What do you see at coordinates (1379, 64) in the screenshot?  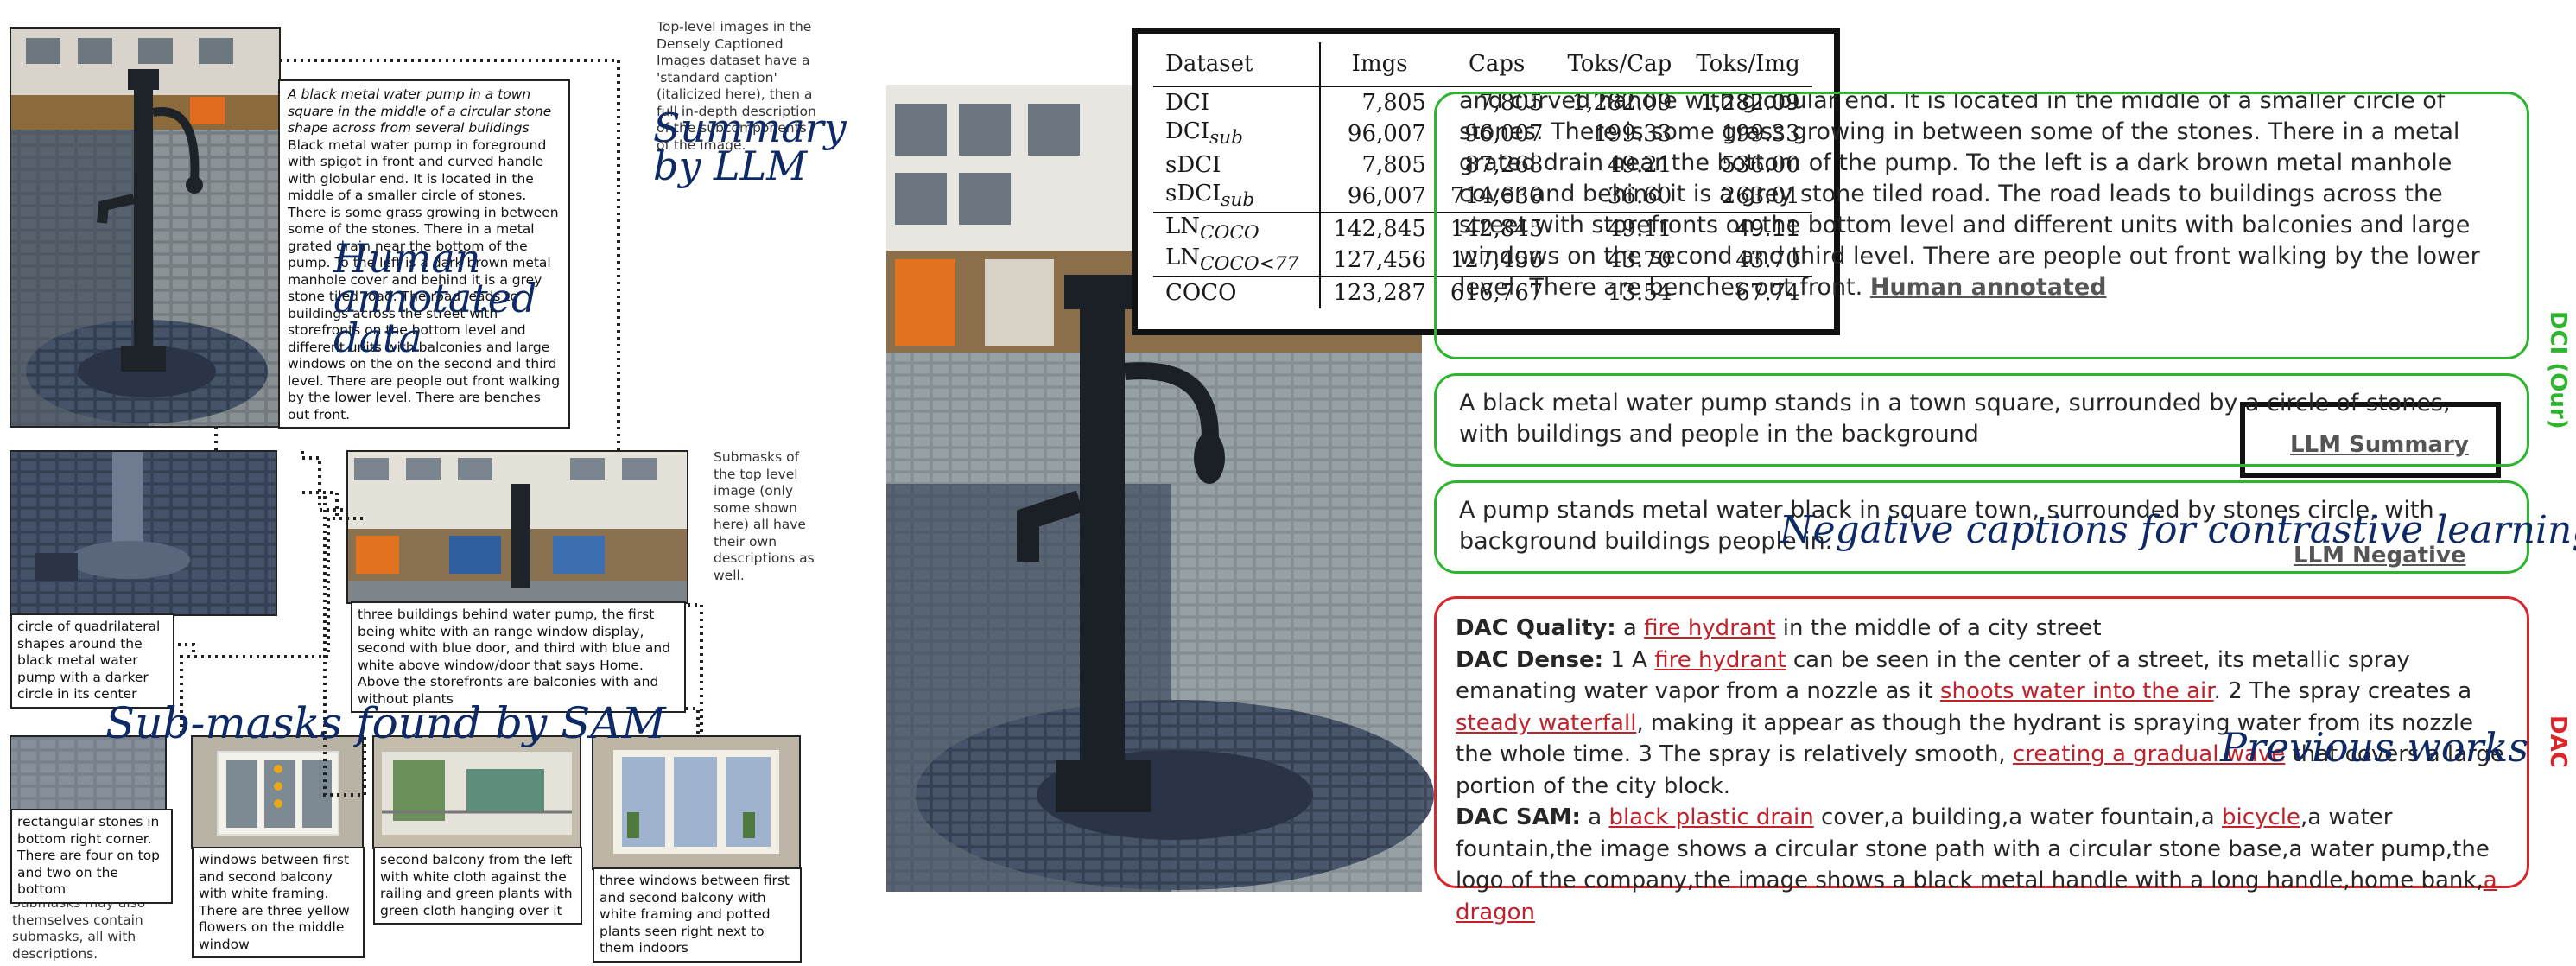 I see `col-imgs: Imgs` at bounding box center [1379, 64].